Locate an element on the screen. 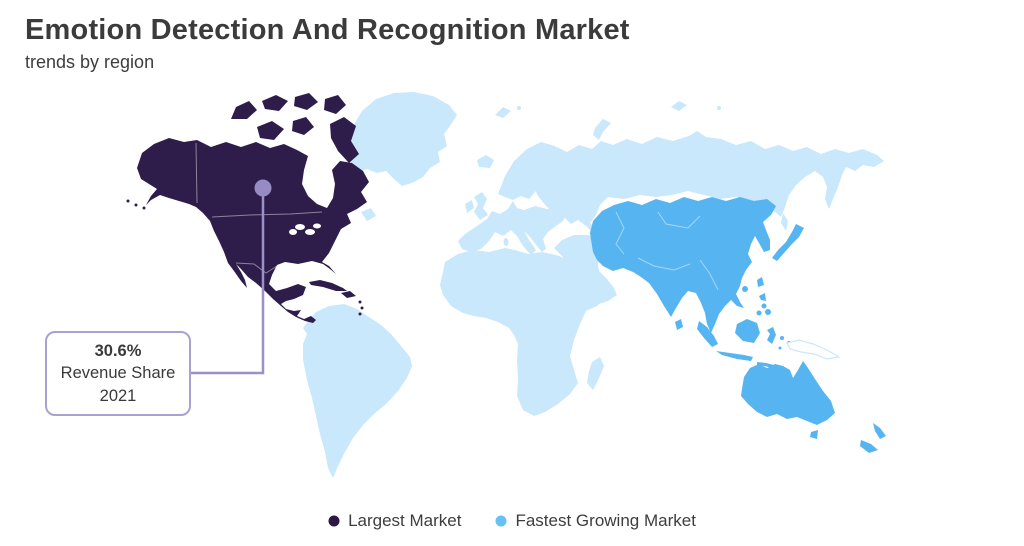  great-lakes is located at coordinates (305, 229).